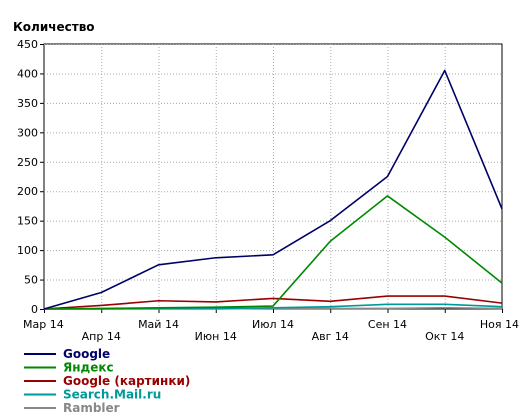  What do you see at coordinates (91, 408) in the screenshot?
I see `legend-label: Rambler` at bounding box center [91, 408].